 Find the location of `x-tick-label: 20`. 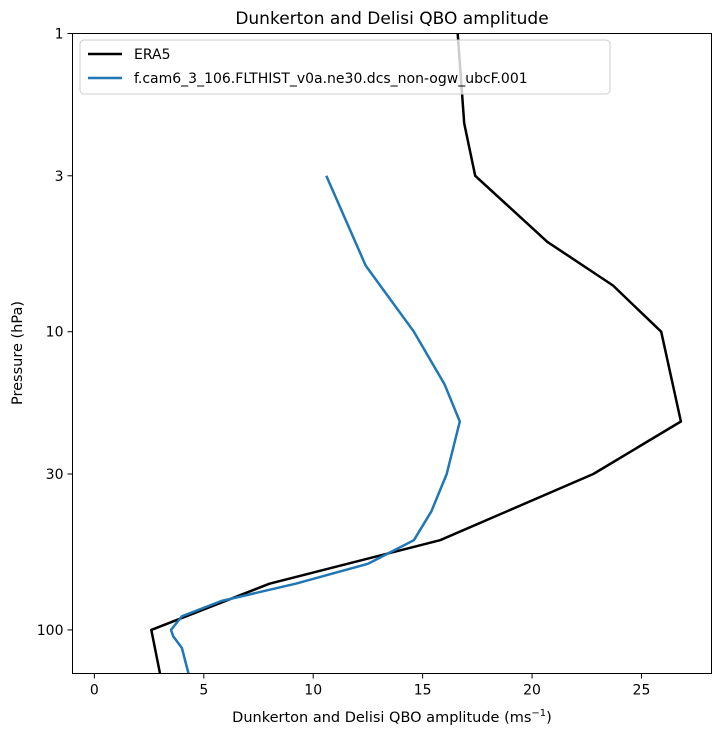

x-tick-label: 20 is located at coordinates (532, 691).